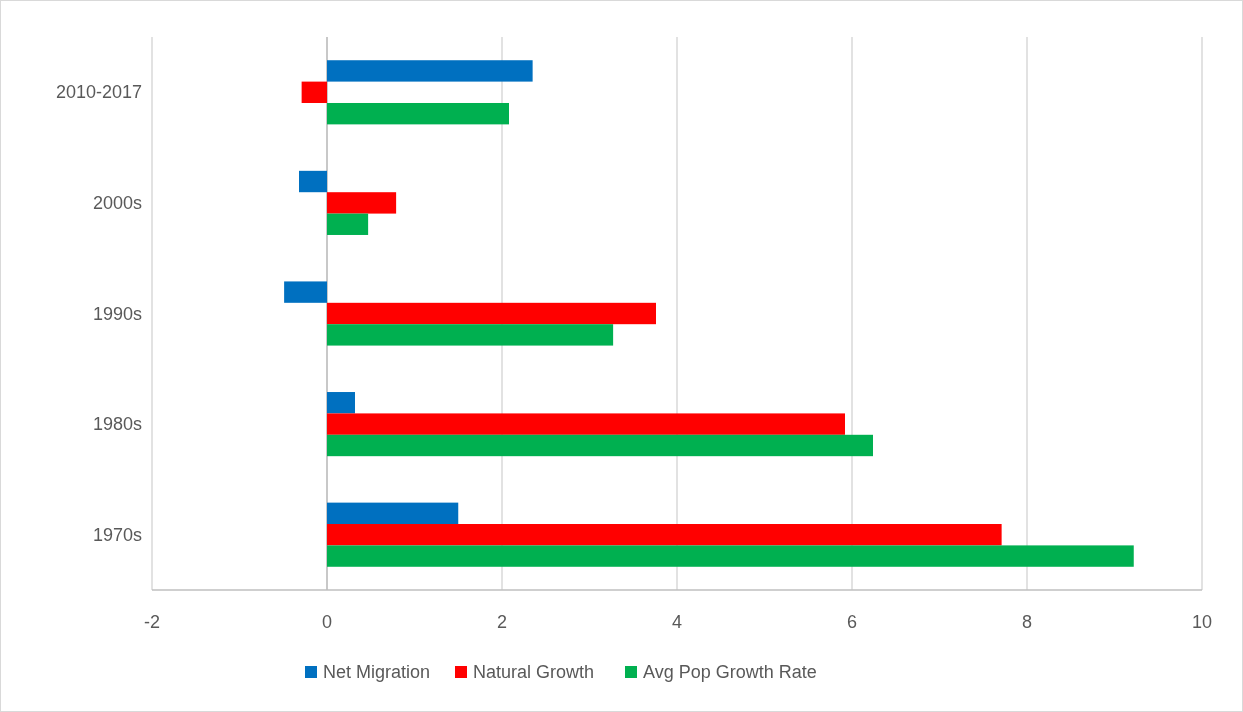  What do you see at coordinates (852, 622) in the screenshot?
I see `x-tick-label: 6` at bounding box center [852, 622].